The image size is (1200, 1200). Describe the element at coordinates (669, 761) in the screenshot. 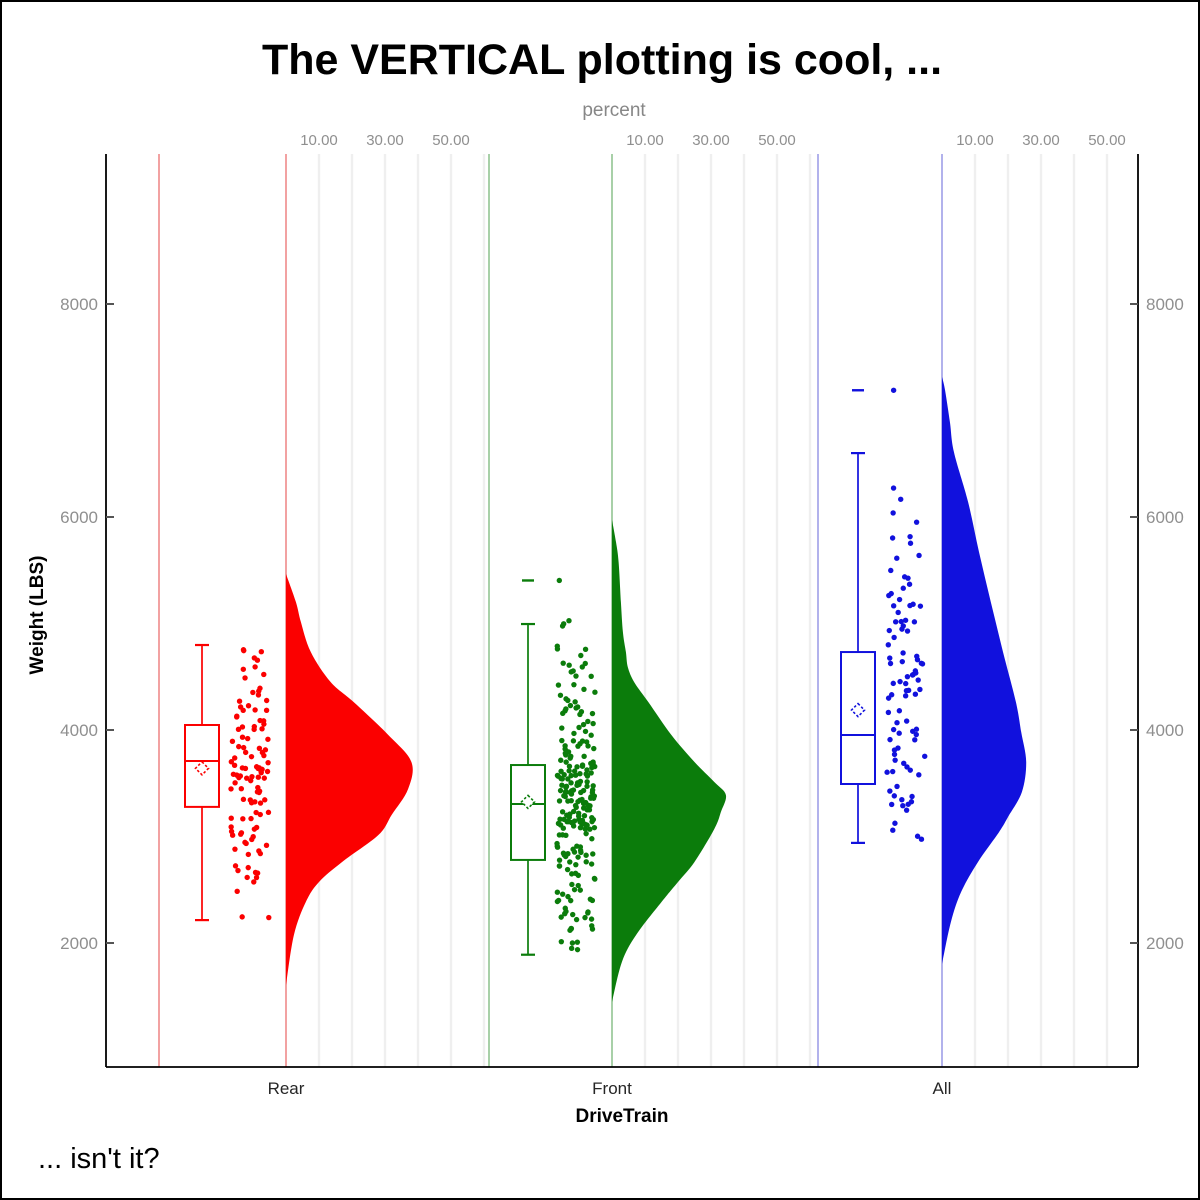

I see `violin-front` at that location.